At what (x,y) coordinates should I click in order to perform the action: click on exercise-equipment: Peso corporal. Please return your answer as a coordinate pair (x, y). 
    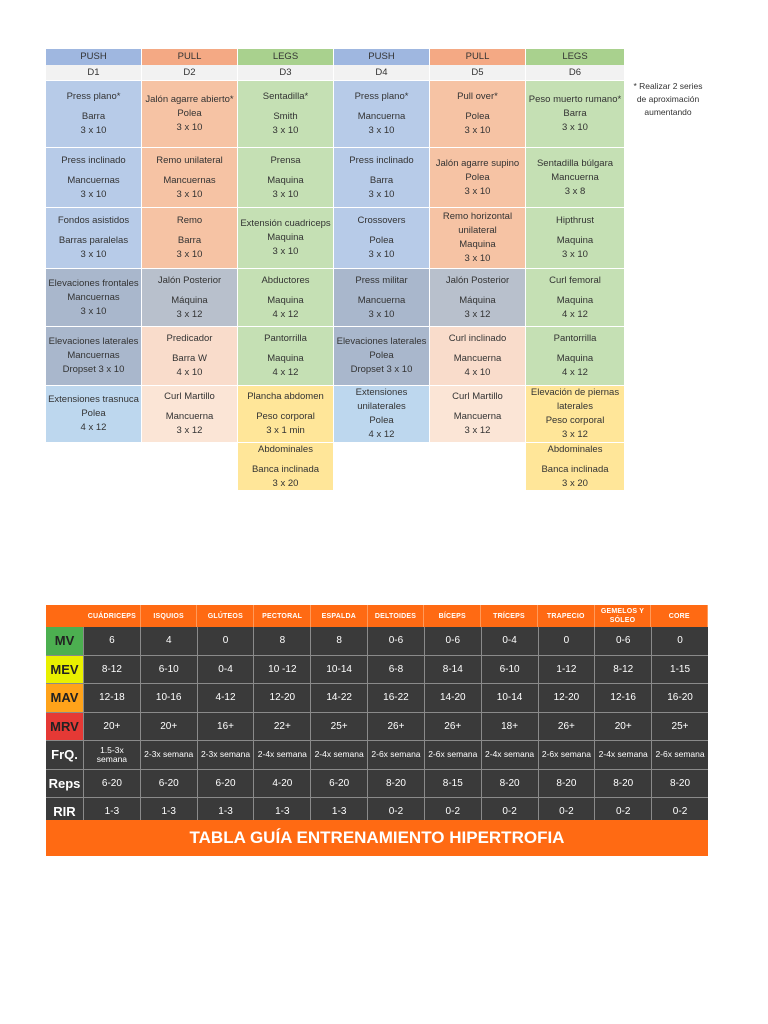
    Looking at the image, I should click on (285, 416).